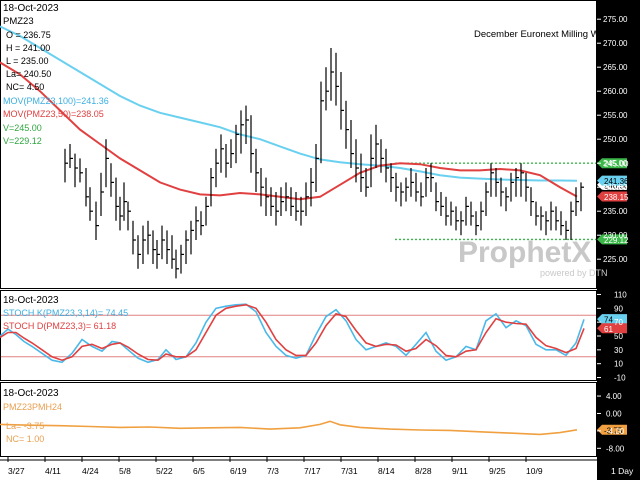 This screenshot has width=640, height=485. Describe the element at coordinates (524, 252) in the screenshot. I see `prophetx-watermark: ProphetX` at that location.